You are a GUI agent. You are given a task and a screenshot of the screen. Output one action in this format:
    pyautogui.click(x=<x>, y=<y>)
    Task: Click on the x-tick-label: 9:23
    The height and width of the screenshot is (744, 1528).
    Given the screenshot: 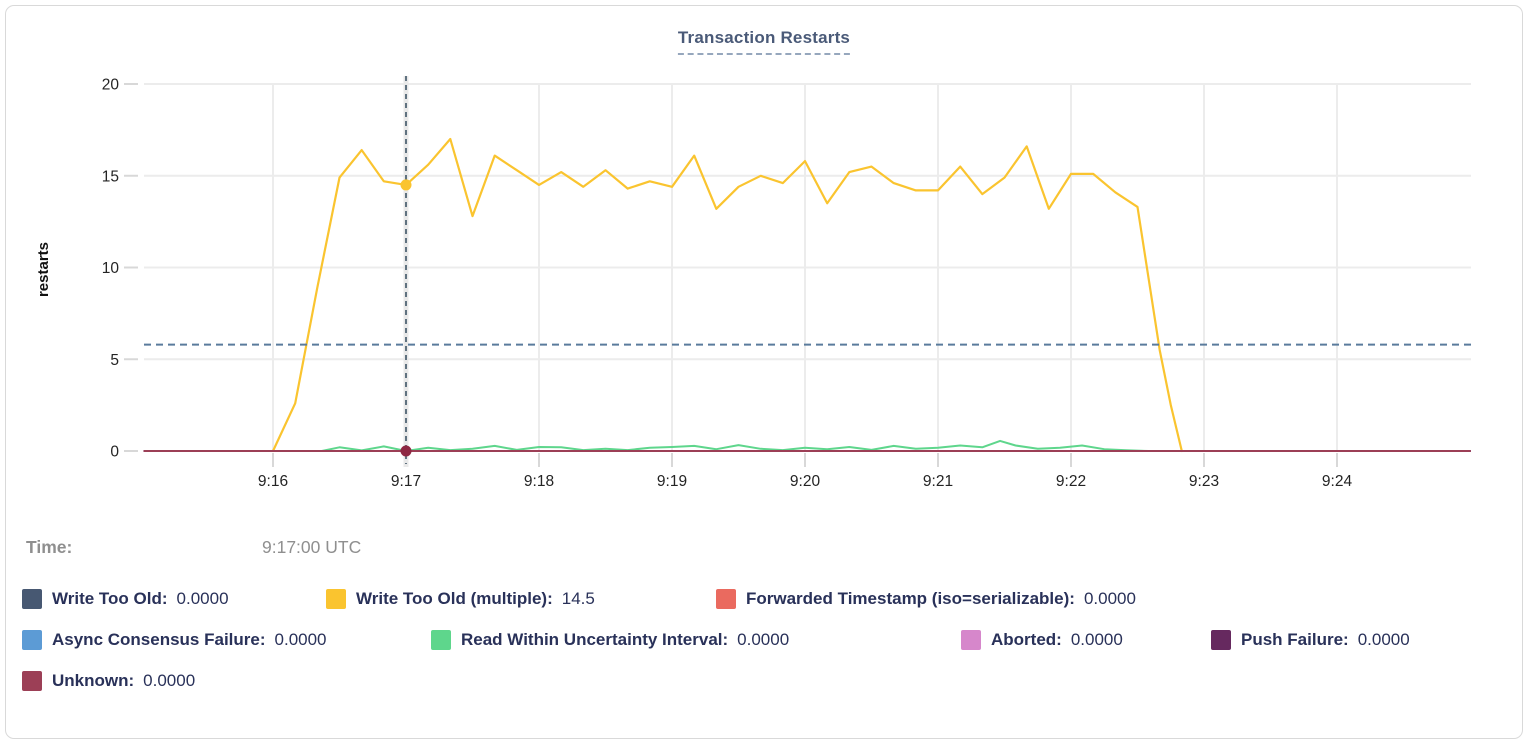 What is the action you would take?
    pyautogui.click(x=1204, y=481)
    